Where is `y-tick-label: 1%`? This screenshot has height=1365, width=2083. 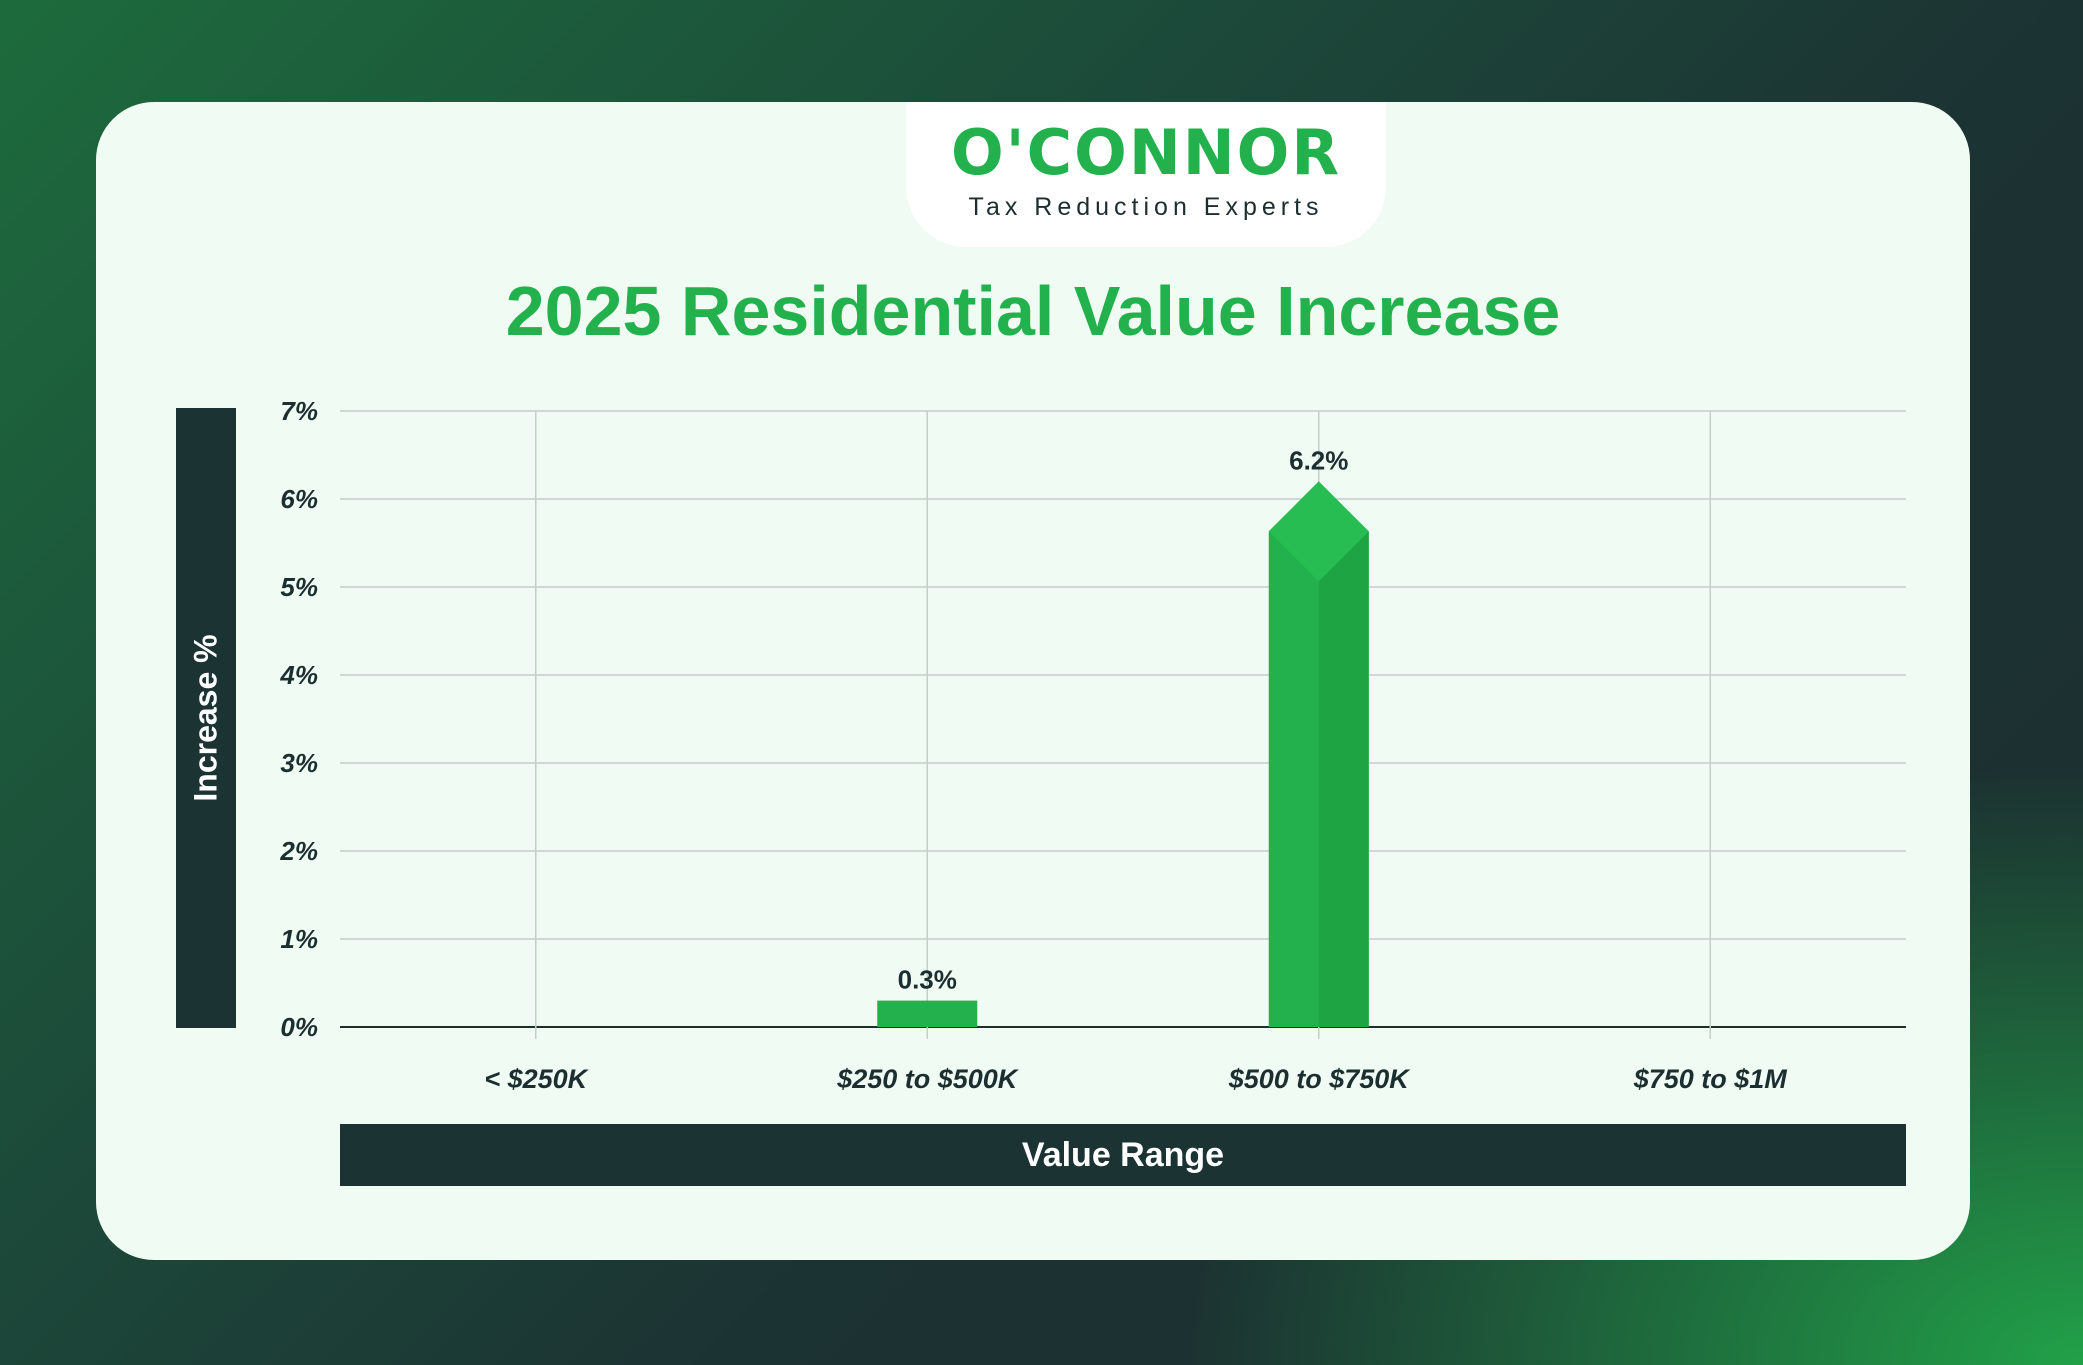
y-tick-label: 1% is located at coordinates (299, 939).